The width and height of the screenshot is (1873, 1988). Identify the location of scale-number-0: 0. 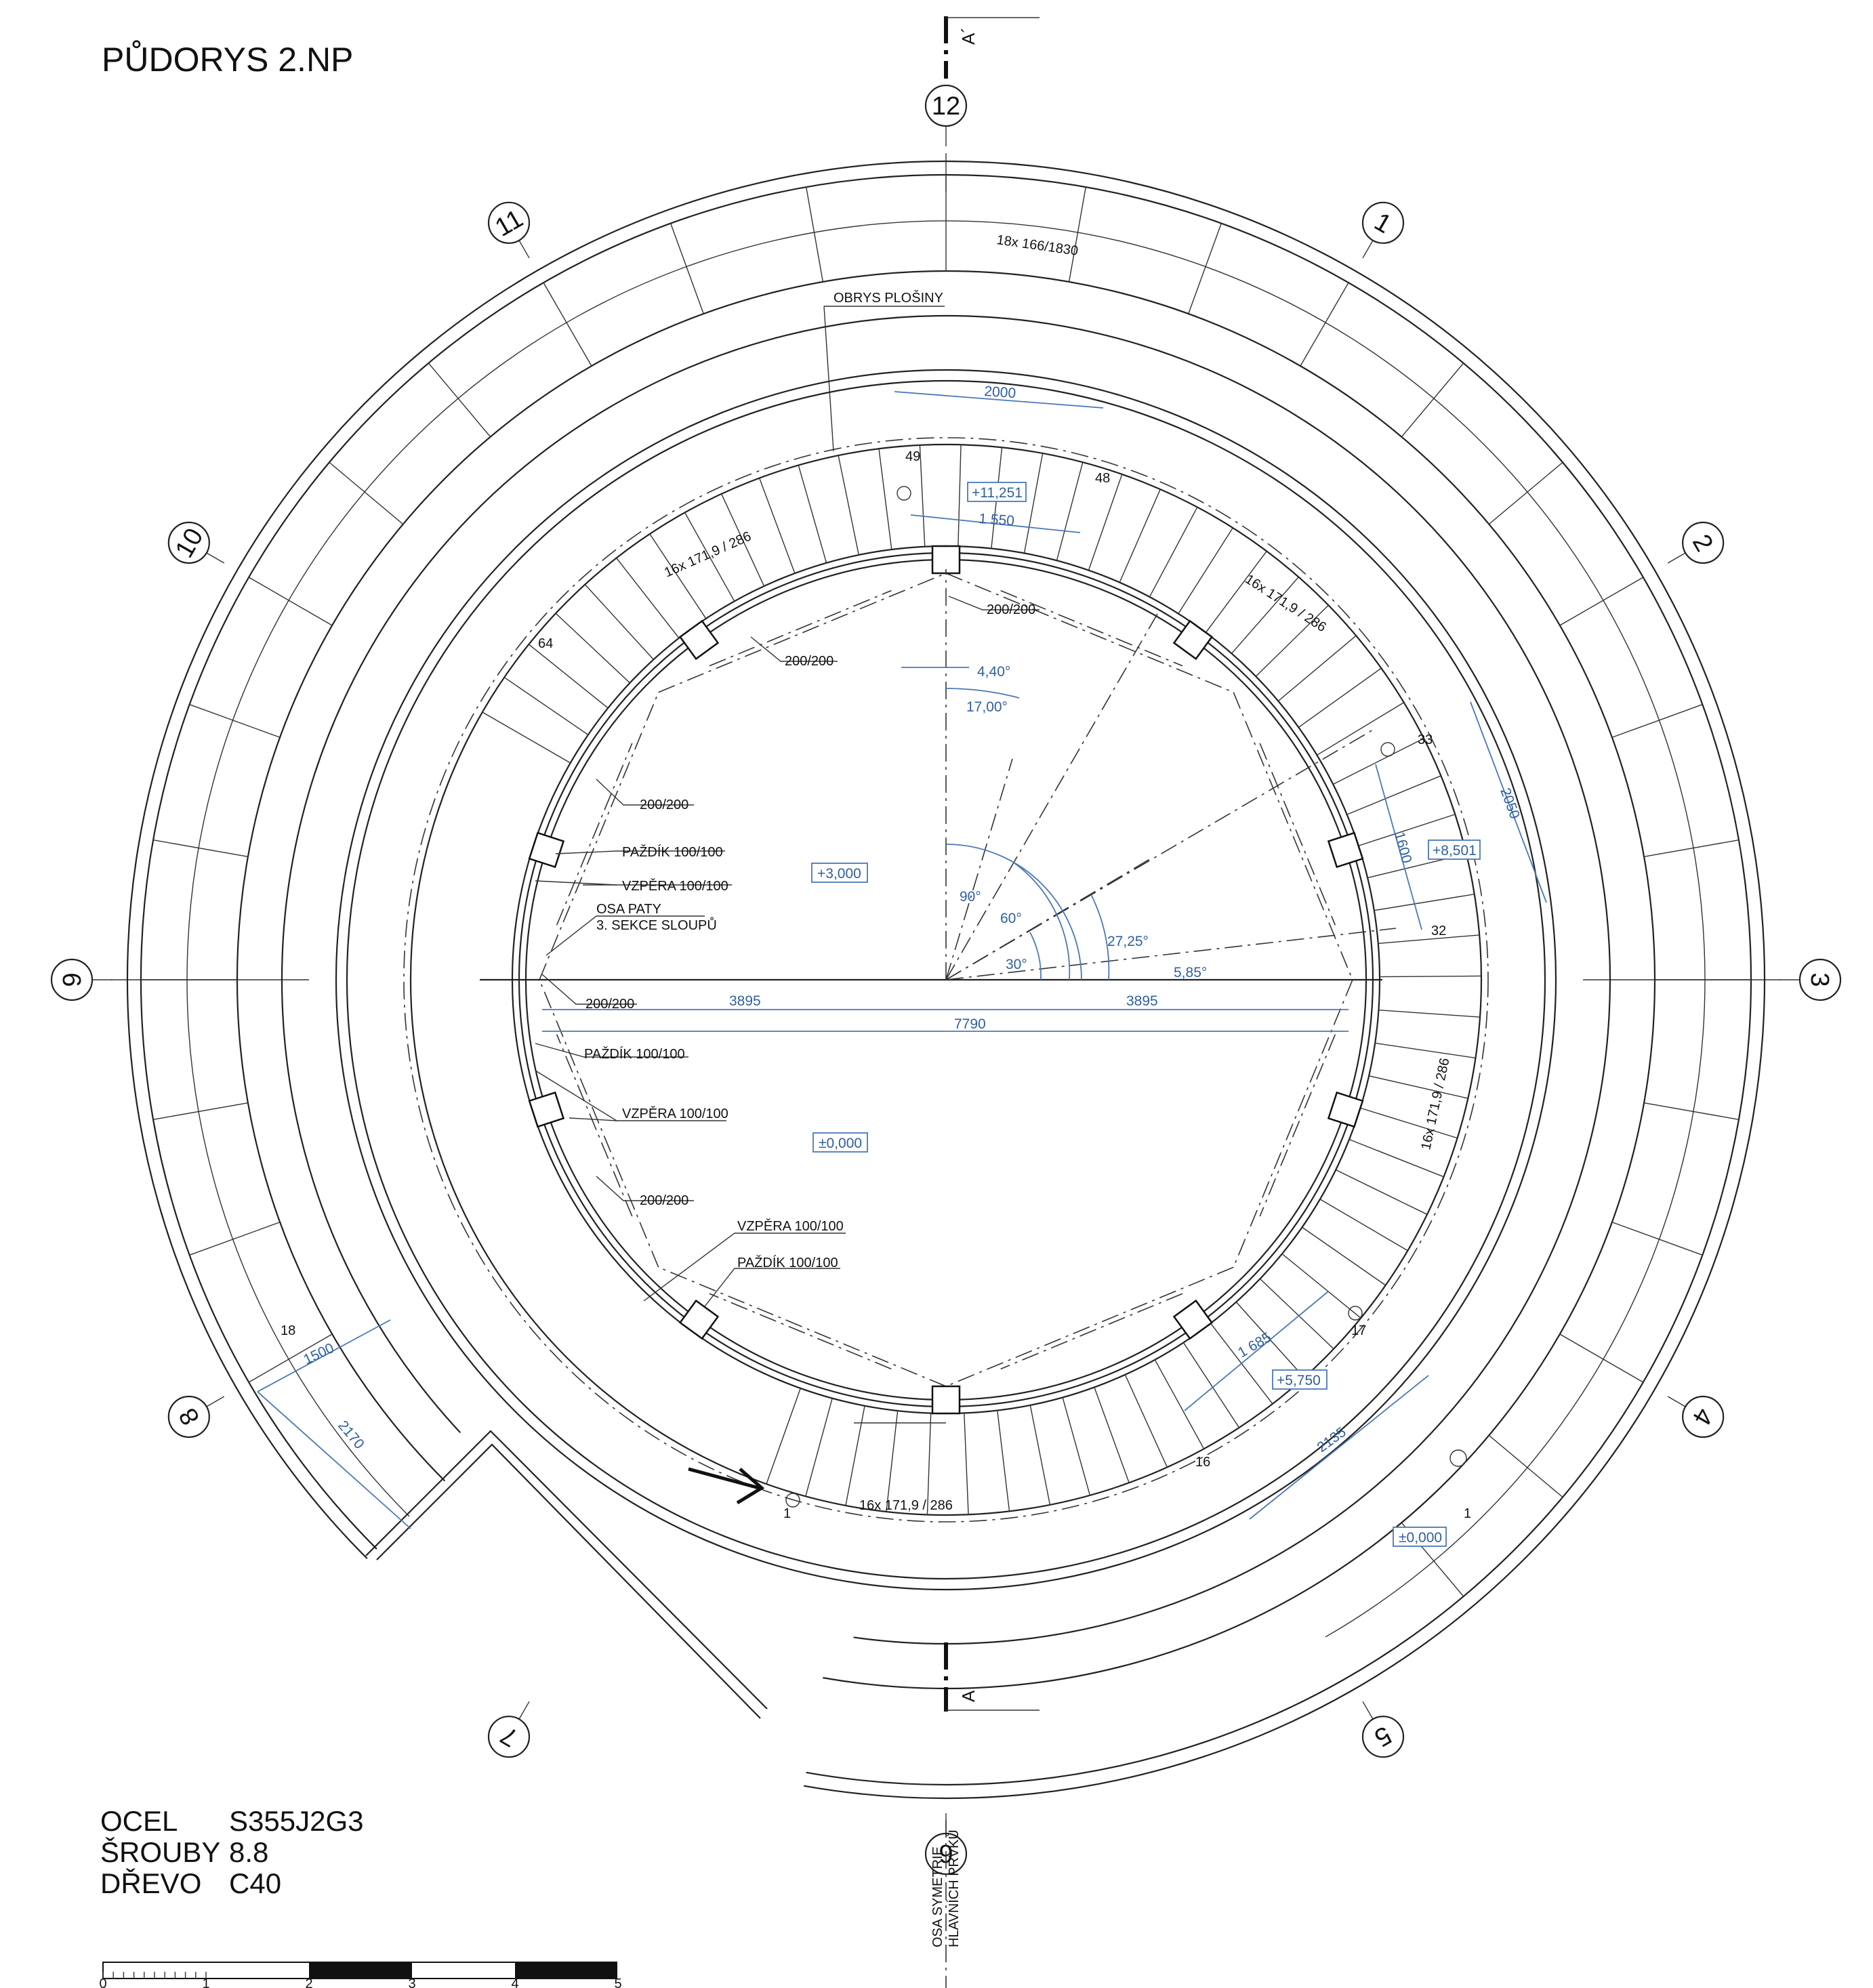
(102, 1982).